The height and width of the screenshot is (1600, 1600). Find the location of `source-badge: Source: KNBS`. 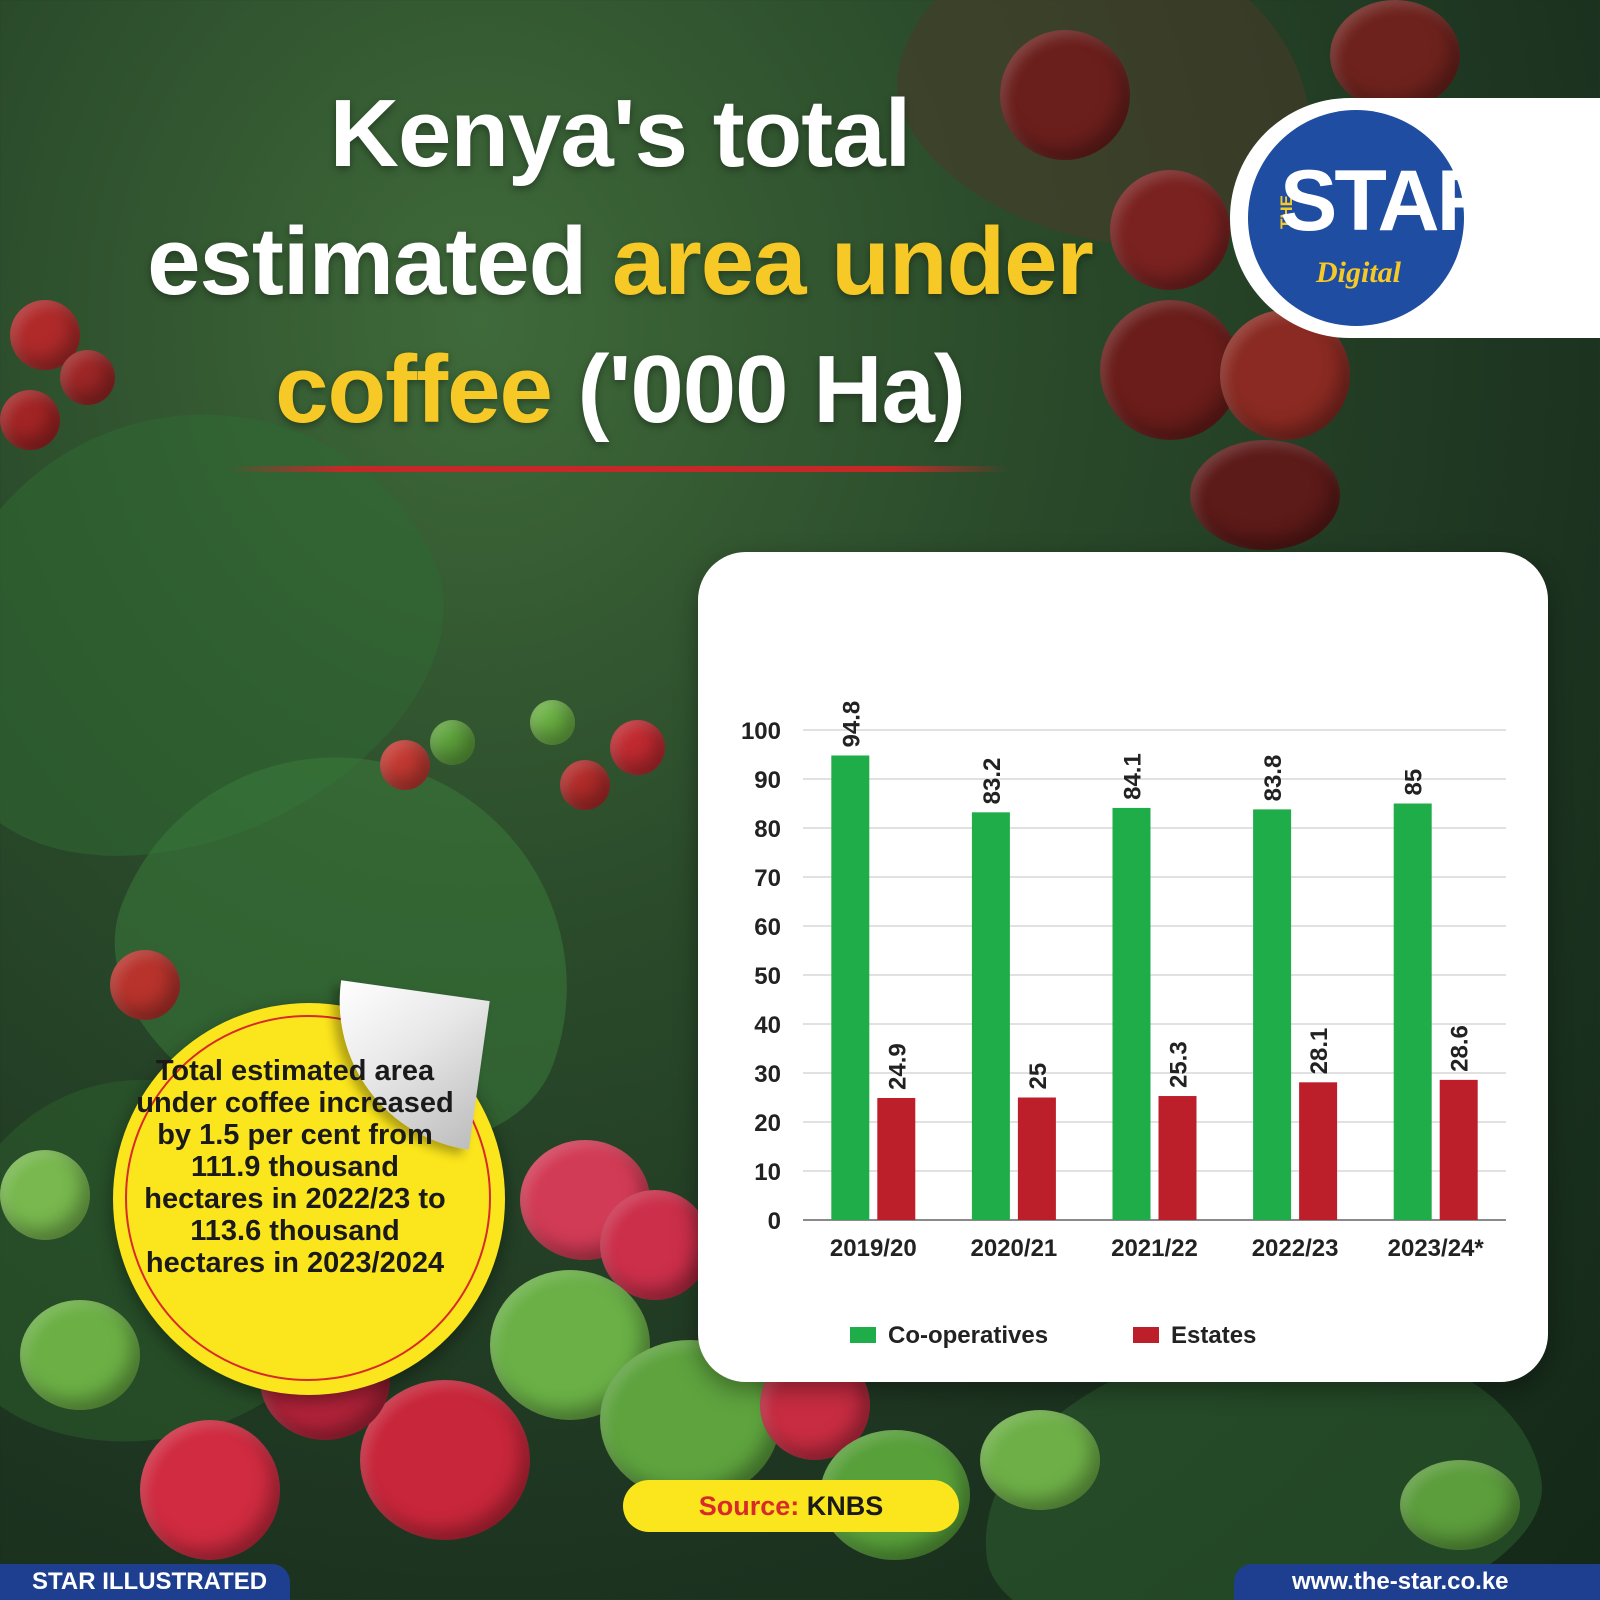

source-badge: Source: KNBS is located at coordinates (791, 1506).